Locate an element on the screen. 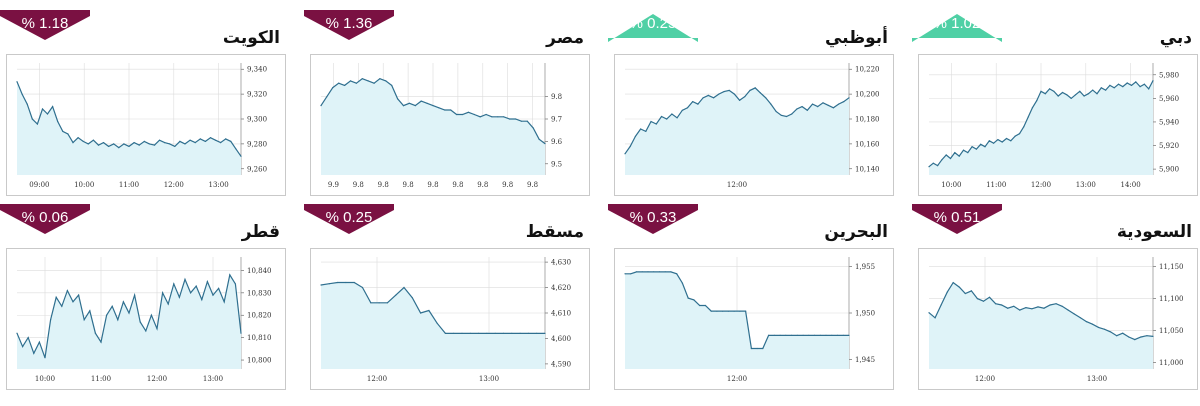  change-badge: % 1.18 is located at coordinates (45, 30).